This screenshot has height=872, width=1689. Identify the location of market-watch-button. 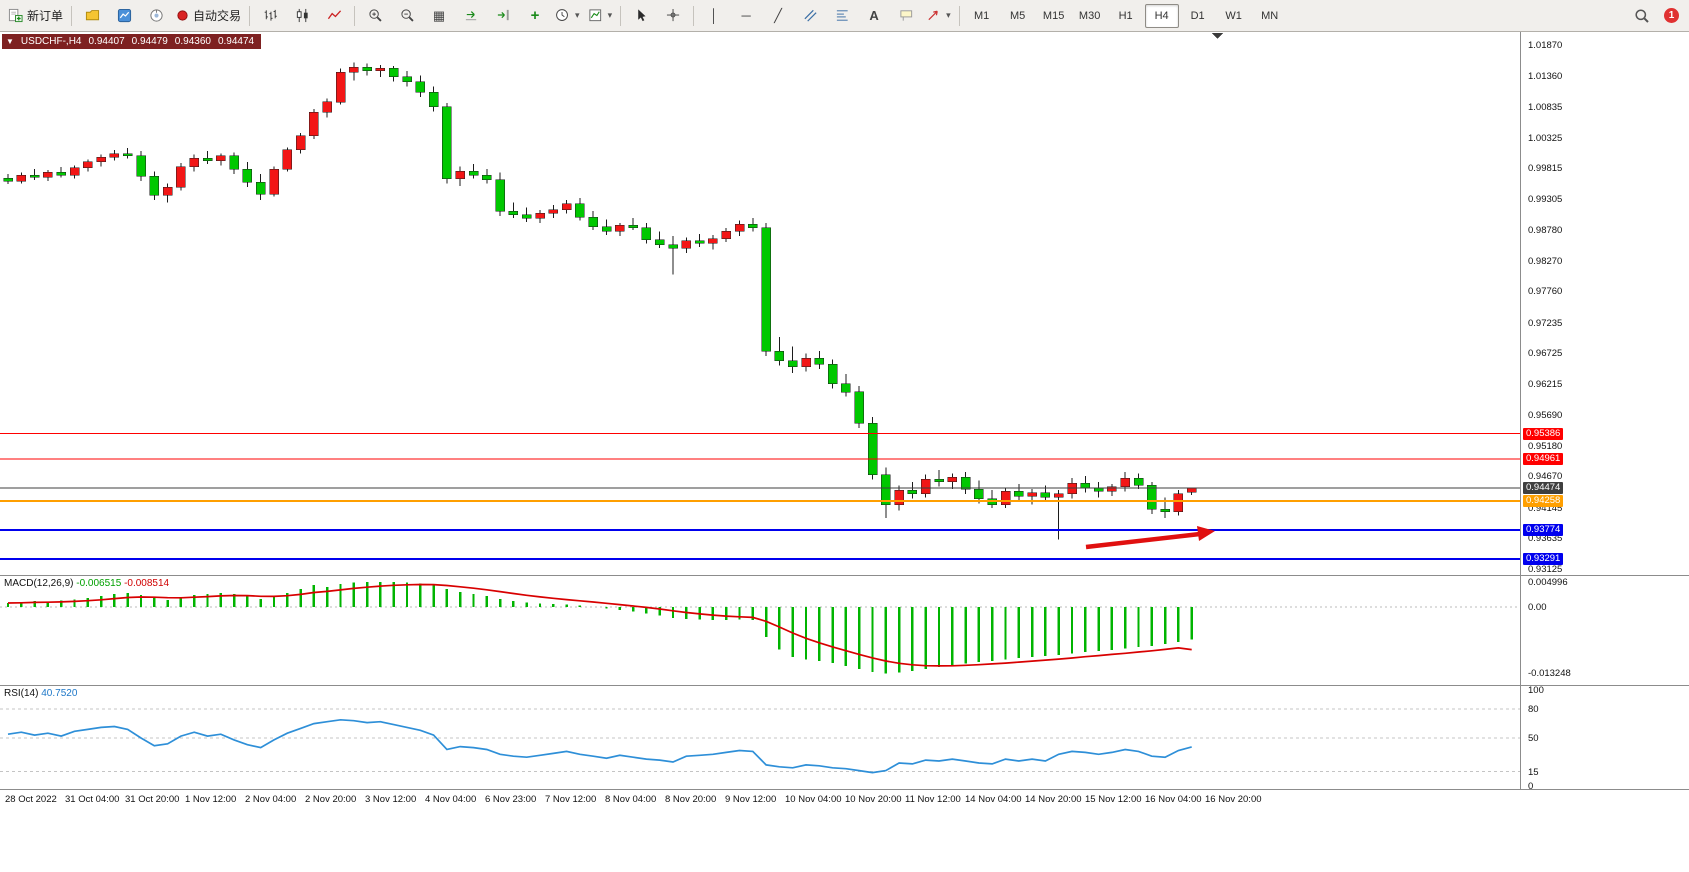
(124, 16).